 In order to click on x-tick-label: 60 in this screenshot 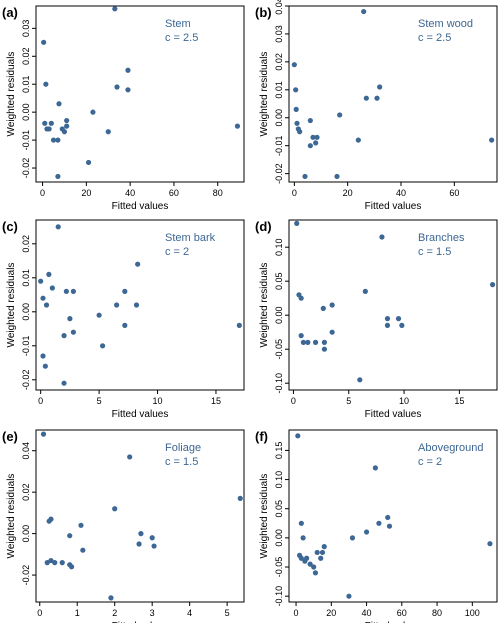, I will do `click(454, 193)`.